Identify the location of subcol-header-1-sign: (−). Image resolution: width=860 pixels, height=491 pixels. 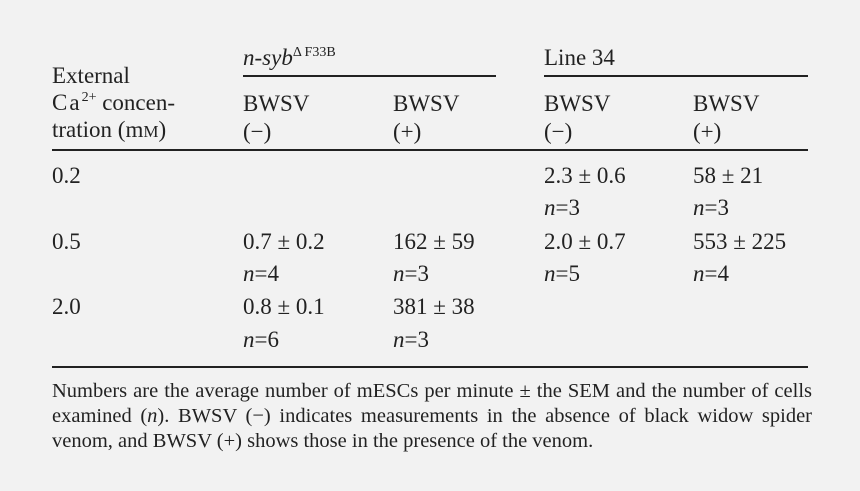
(257, 131).